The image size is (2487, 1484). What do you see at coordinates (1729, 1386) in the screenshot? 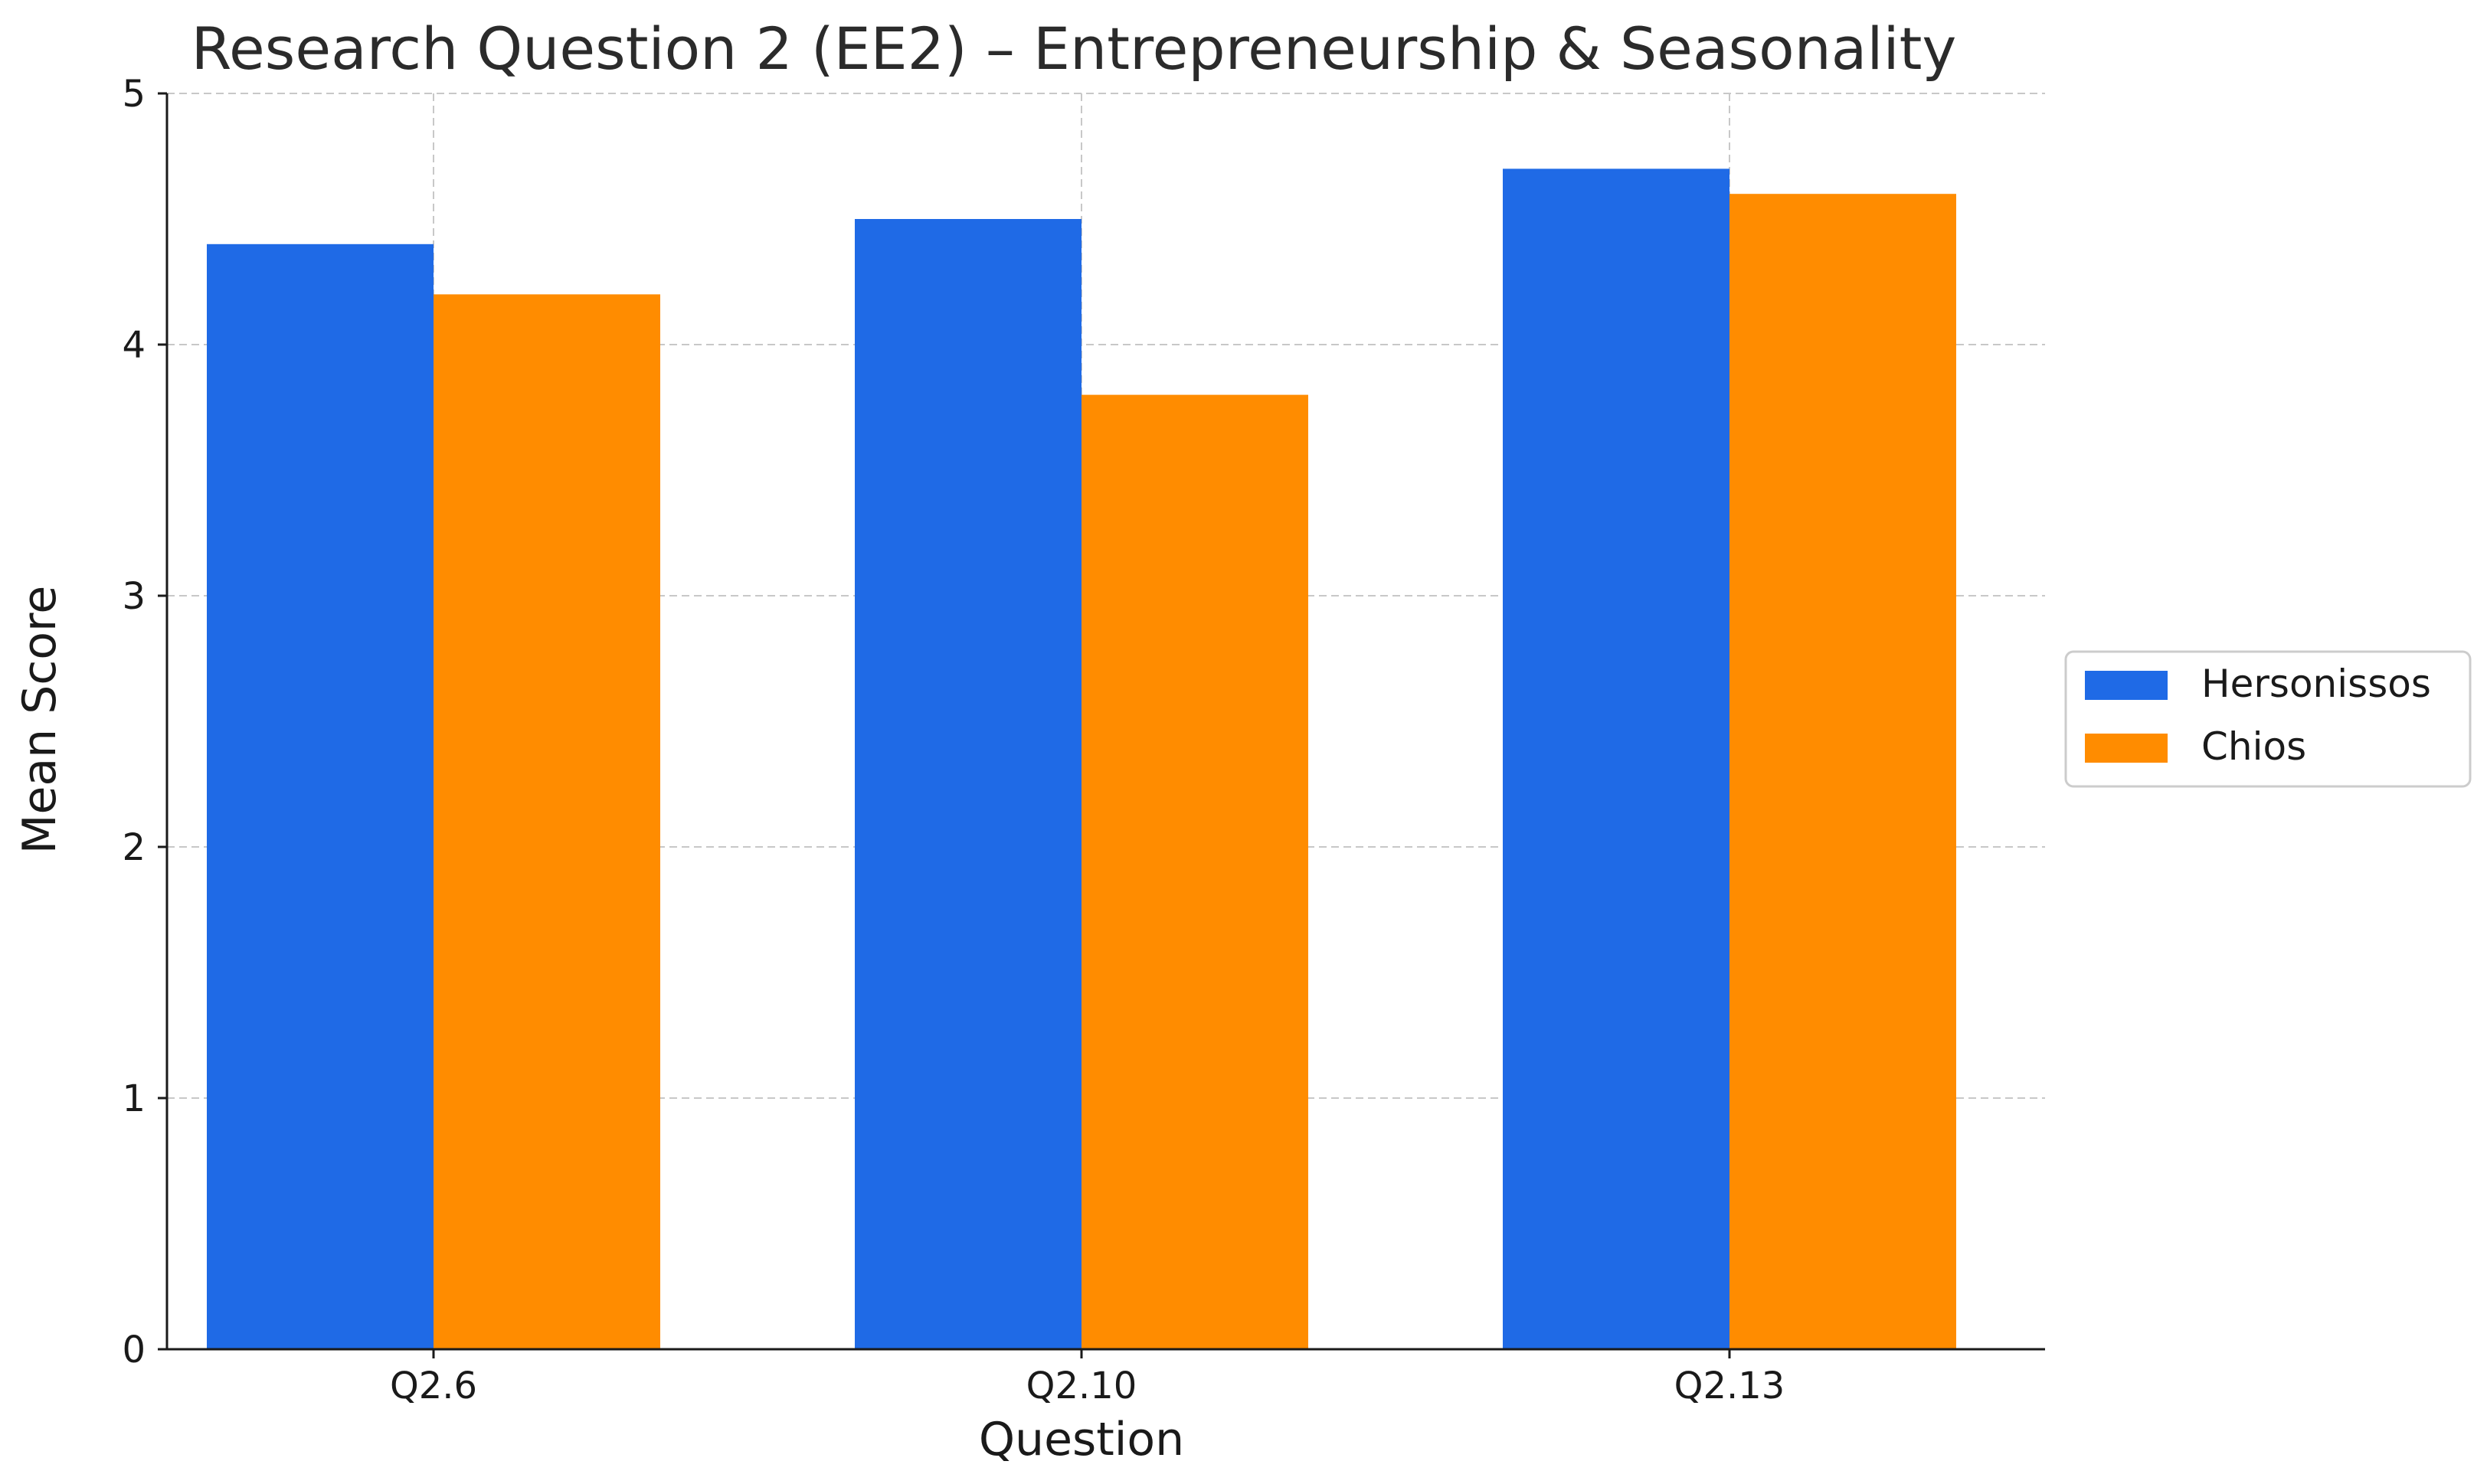
I see `x-tick-label: Q2.13` at bounding box center [1729, 1386].